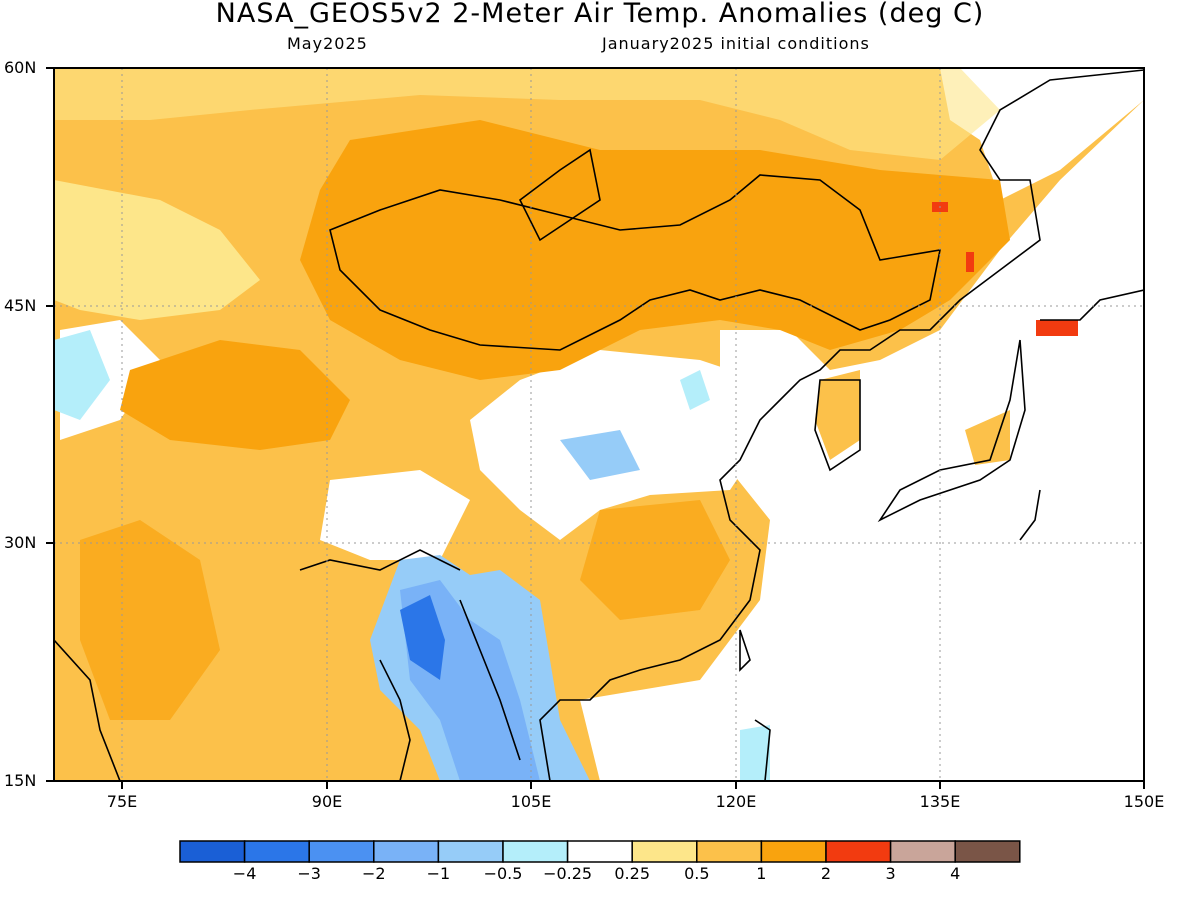 This screenshot has height=900, width=1200. I want to click on cool-central-china, so click(600, 455).